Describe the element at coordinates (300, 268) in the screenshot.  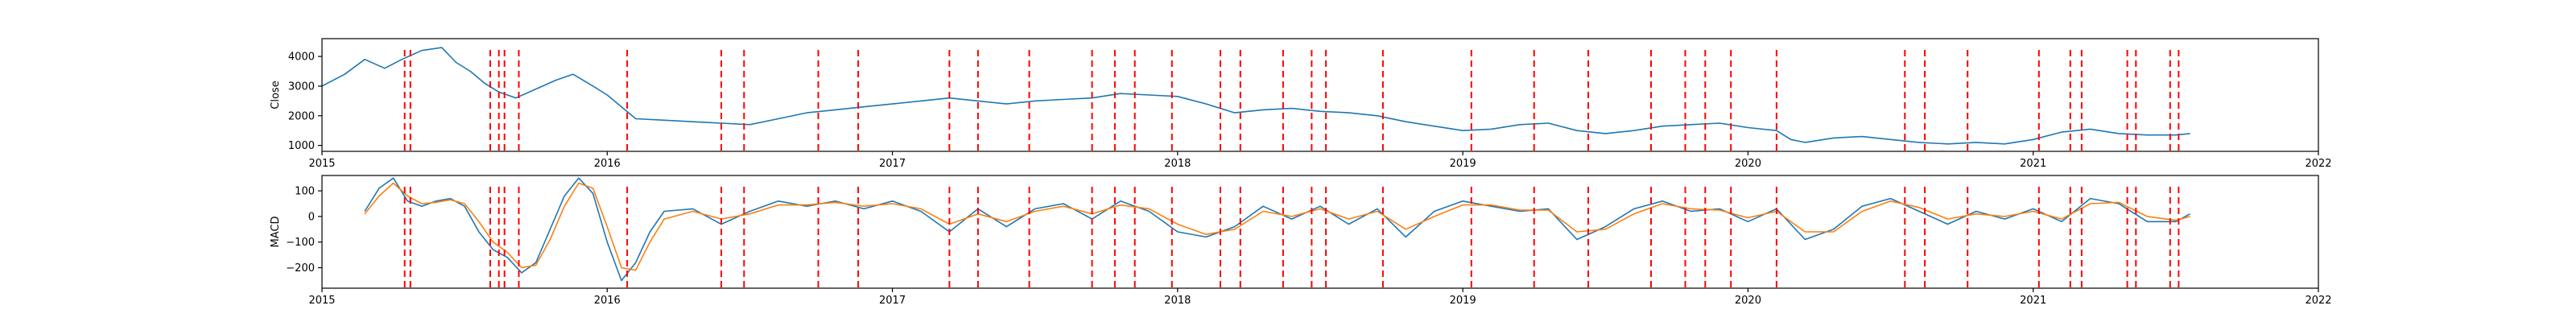
I see `y-tick-label: −200` at that location.